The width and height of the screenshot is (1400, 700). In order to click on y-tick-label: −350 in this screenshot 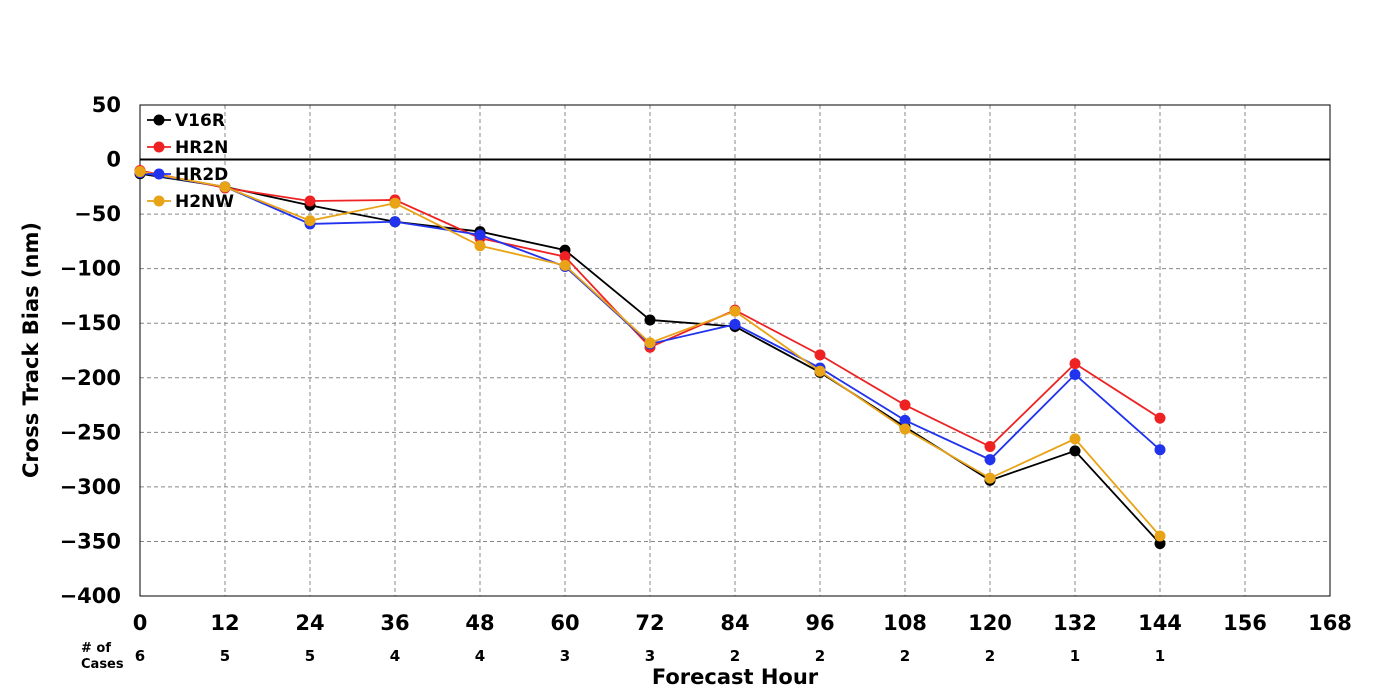, I will do `click(90, 541)`.